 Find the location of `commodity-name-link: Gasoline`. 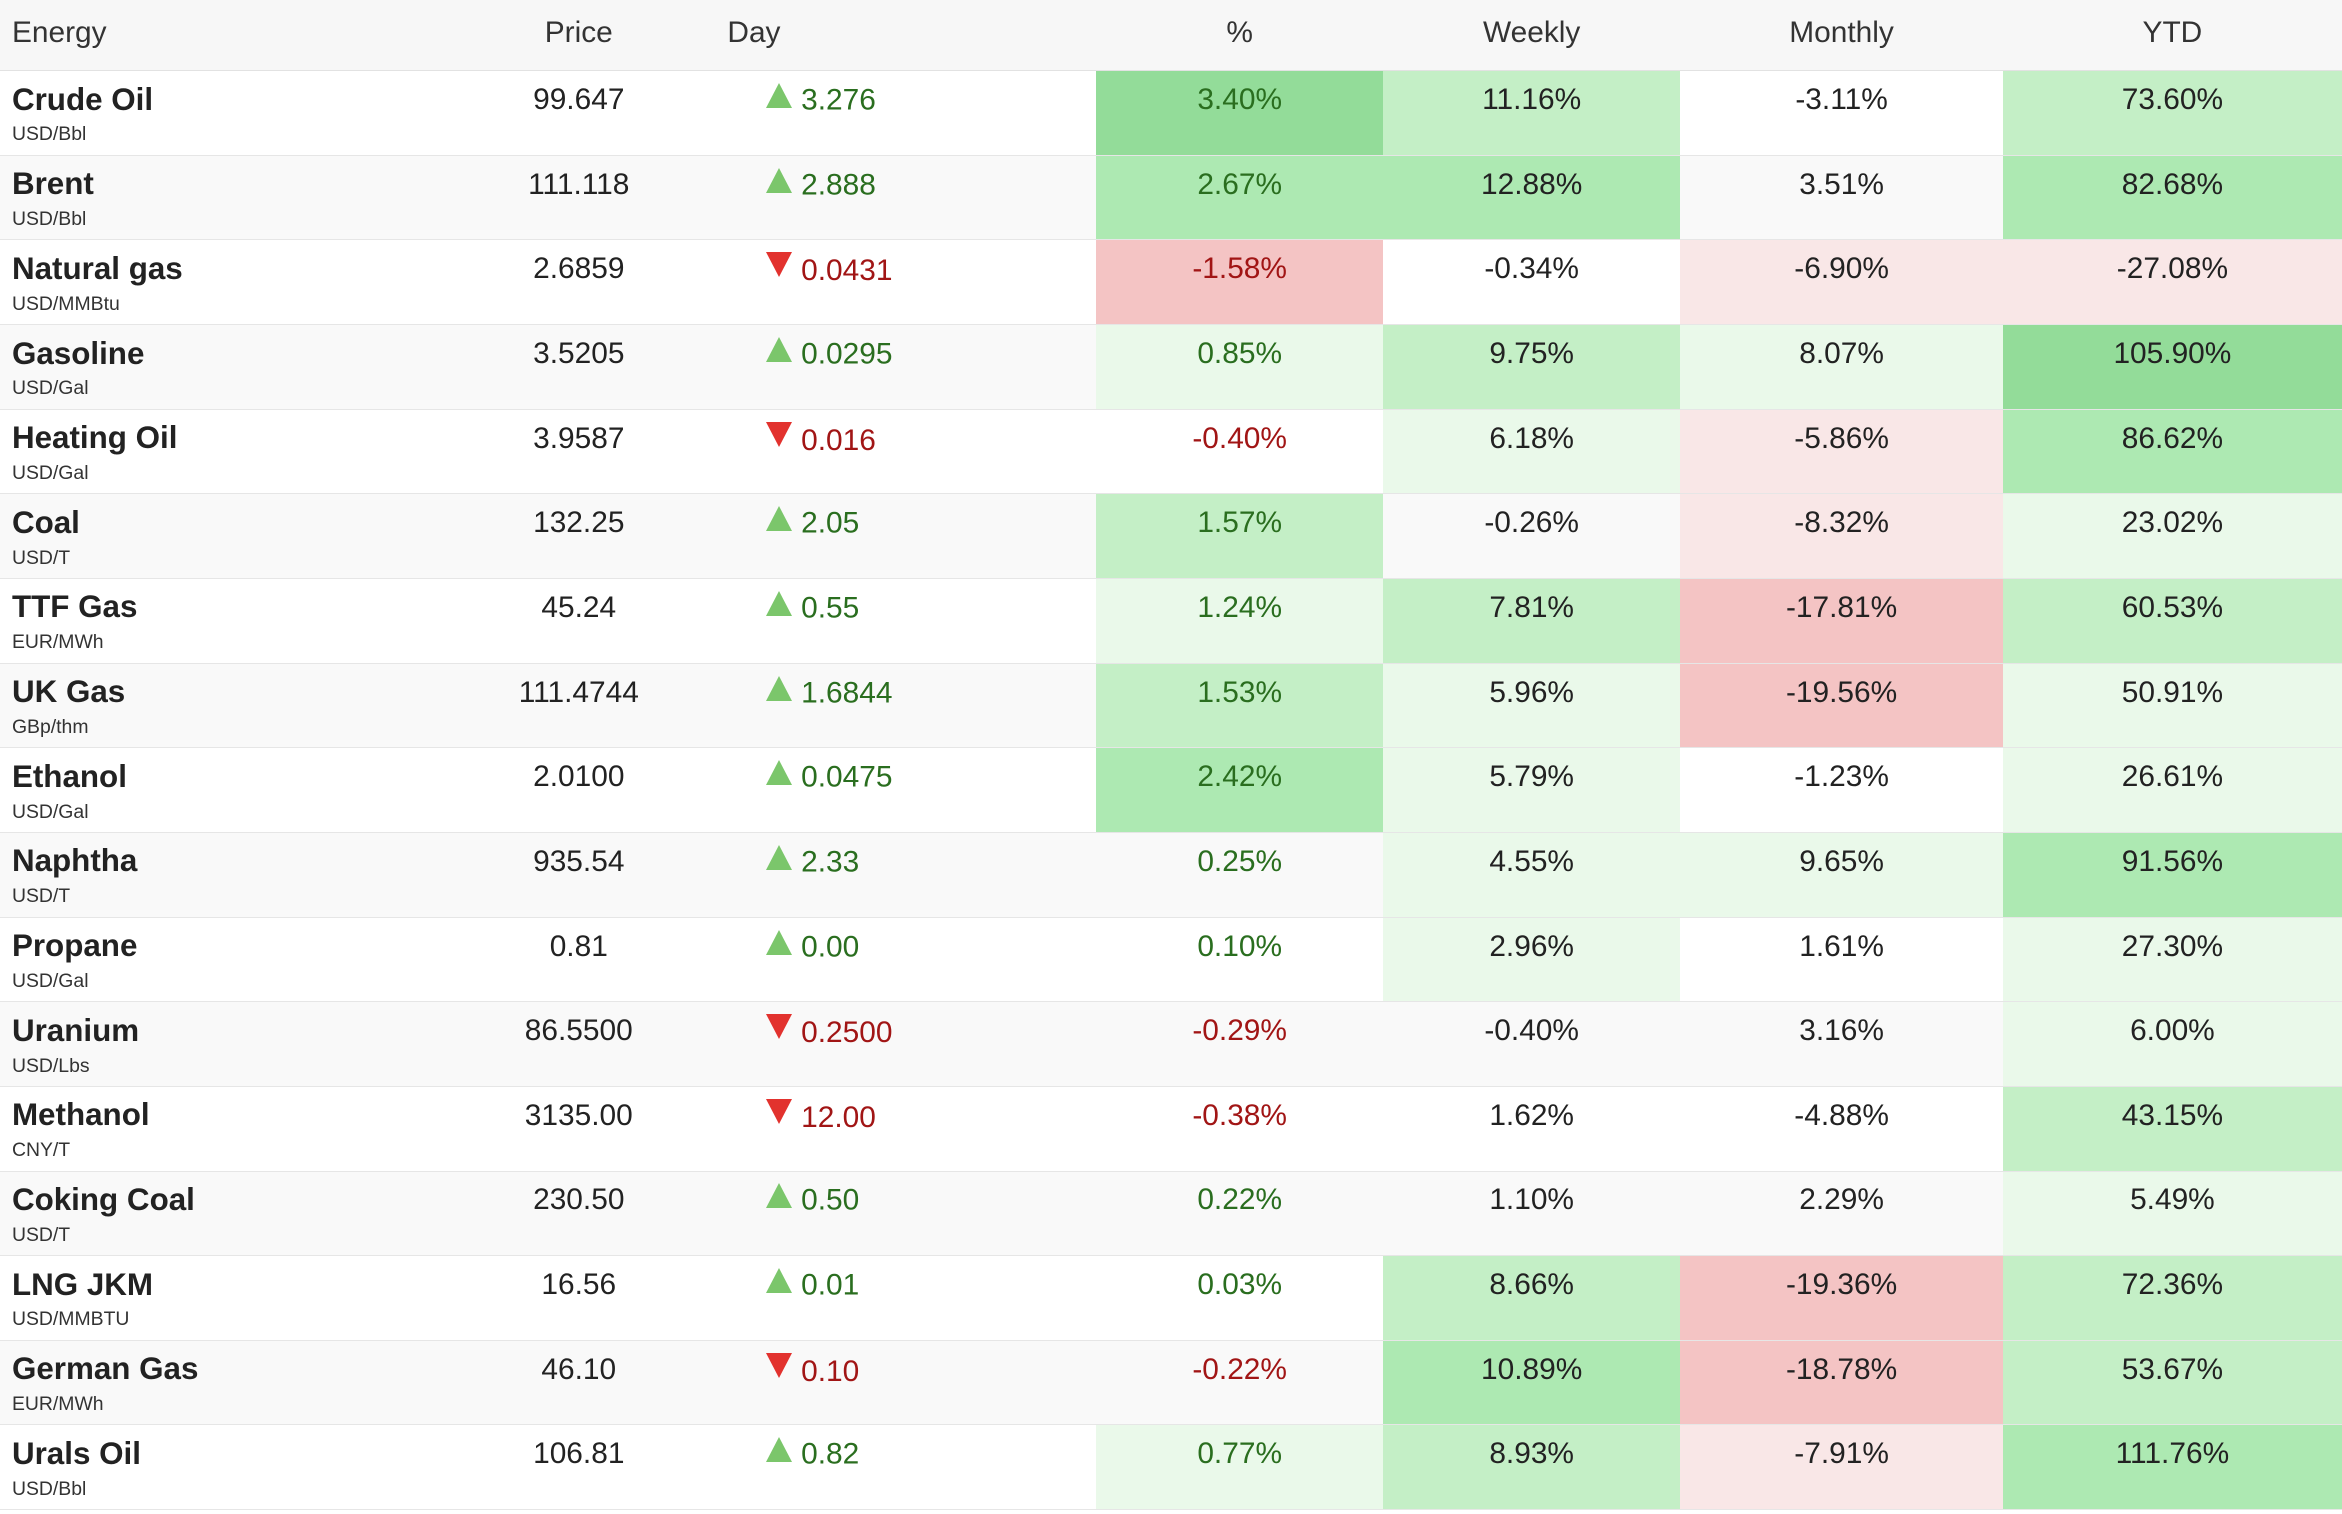

commodity-name-link: Gasoline is located at coordinates (78, 353).